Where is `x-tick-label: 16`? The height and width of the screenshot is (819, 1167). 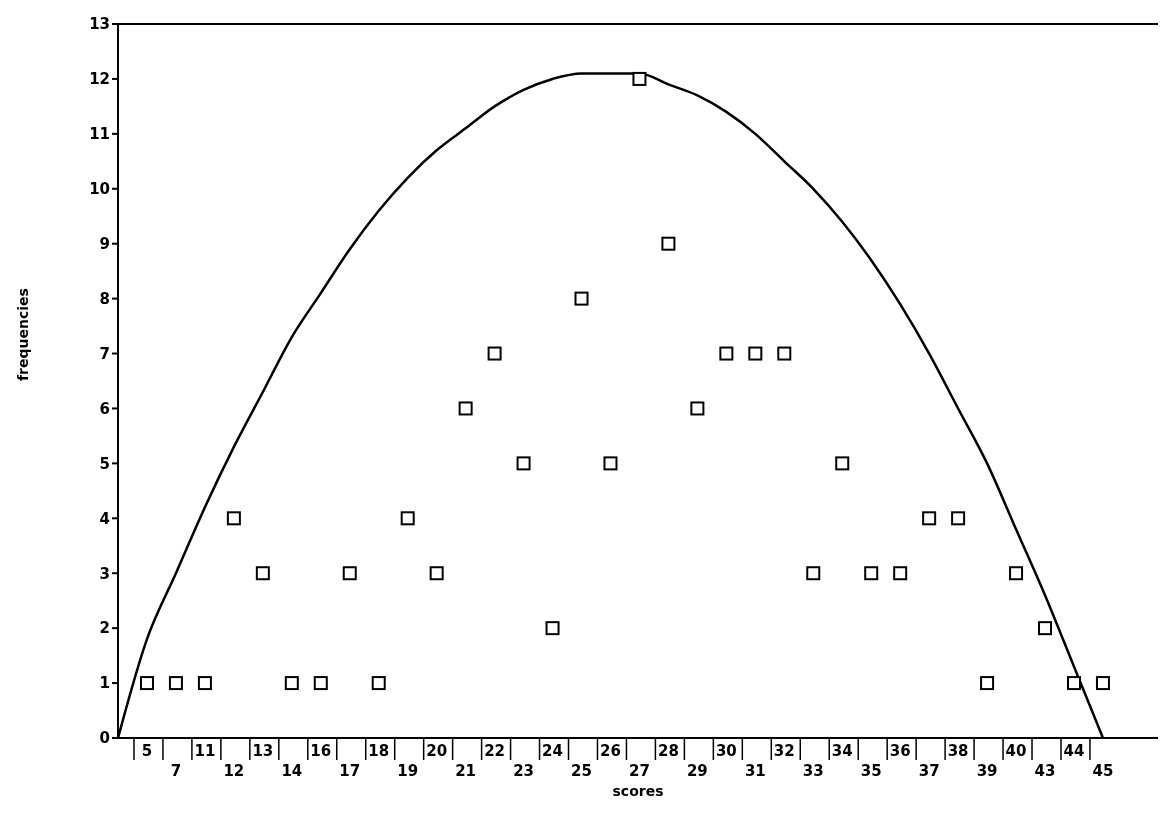 x-tick-label: 16 is located at coordinates (321, 751).